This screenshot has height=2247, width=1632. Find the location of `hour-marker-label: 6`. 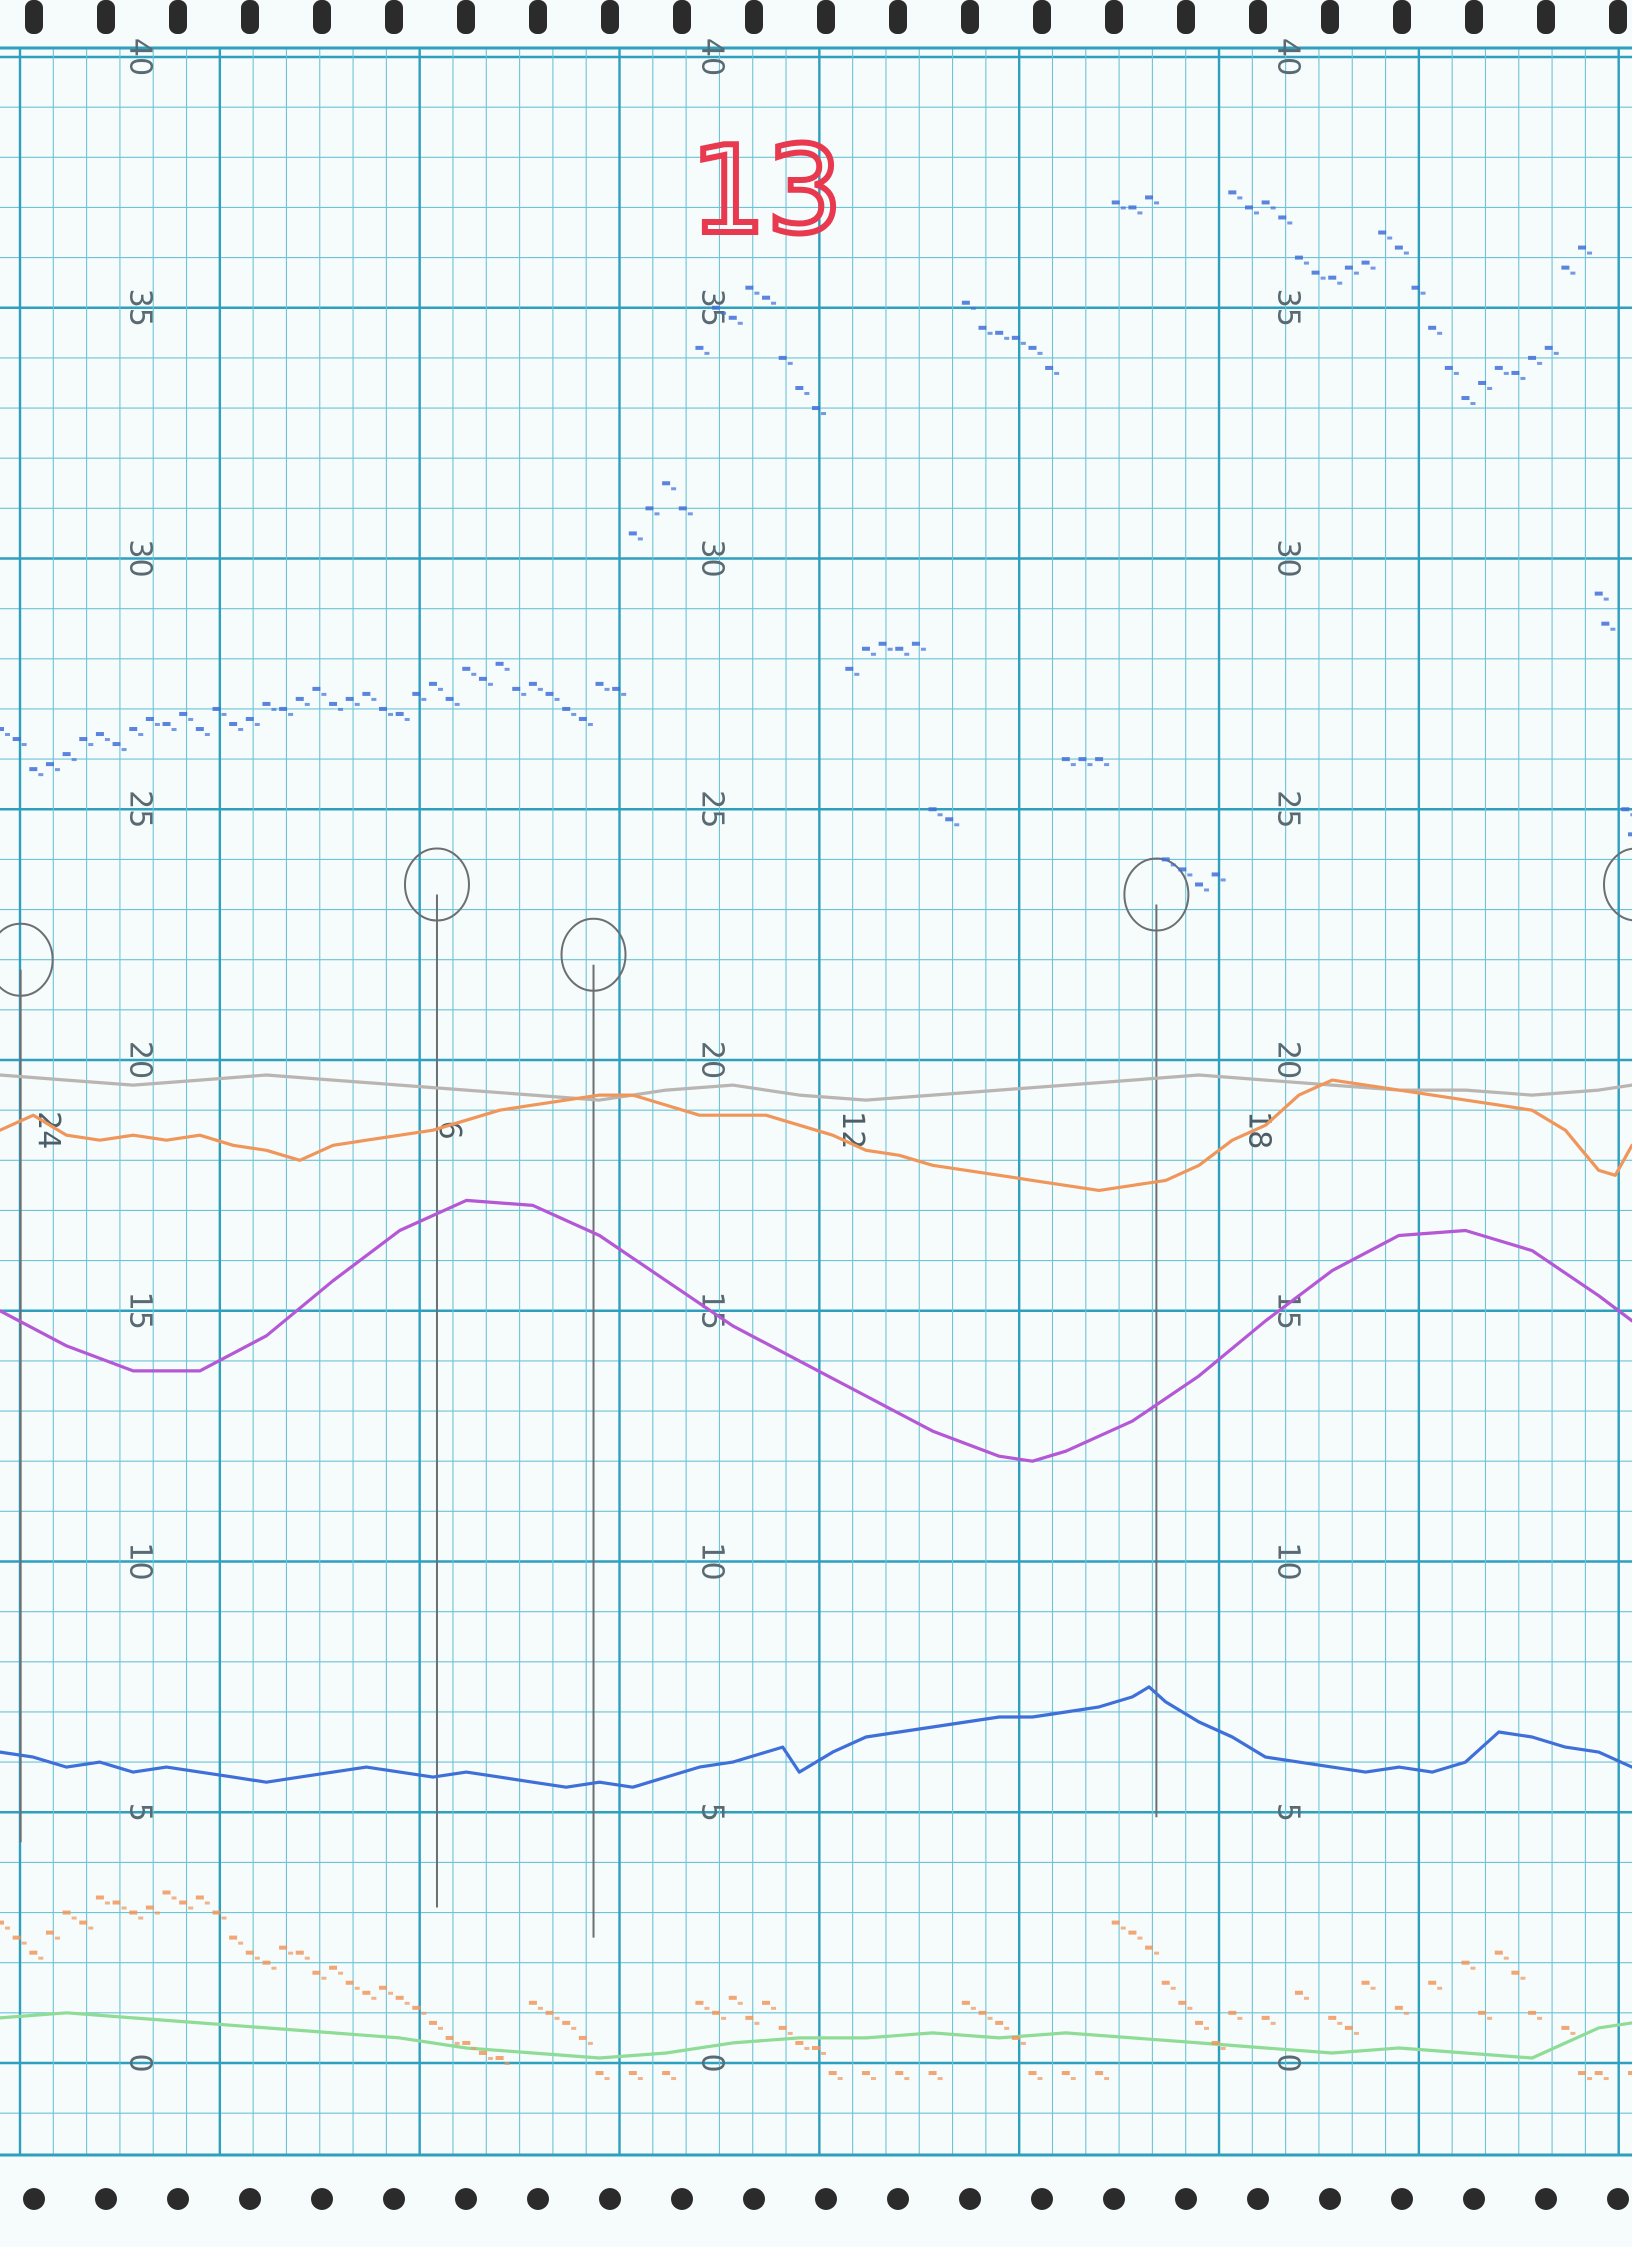

hour-marker-label: 6 is located at coordinates (449, 1130).